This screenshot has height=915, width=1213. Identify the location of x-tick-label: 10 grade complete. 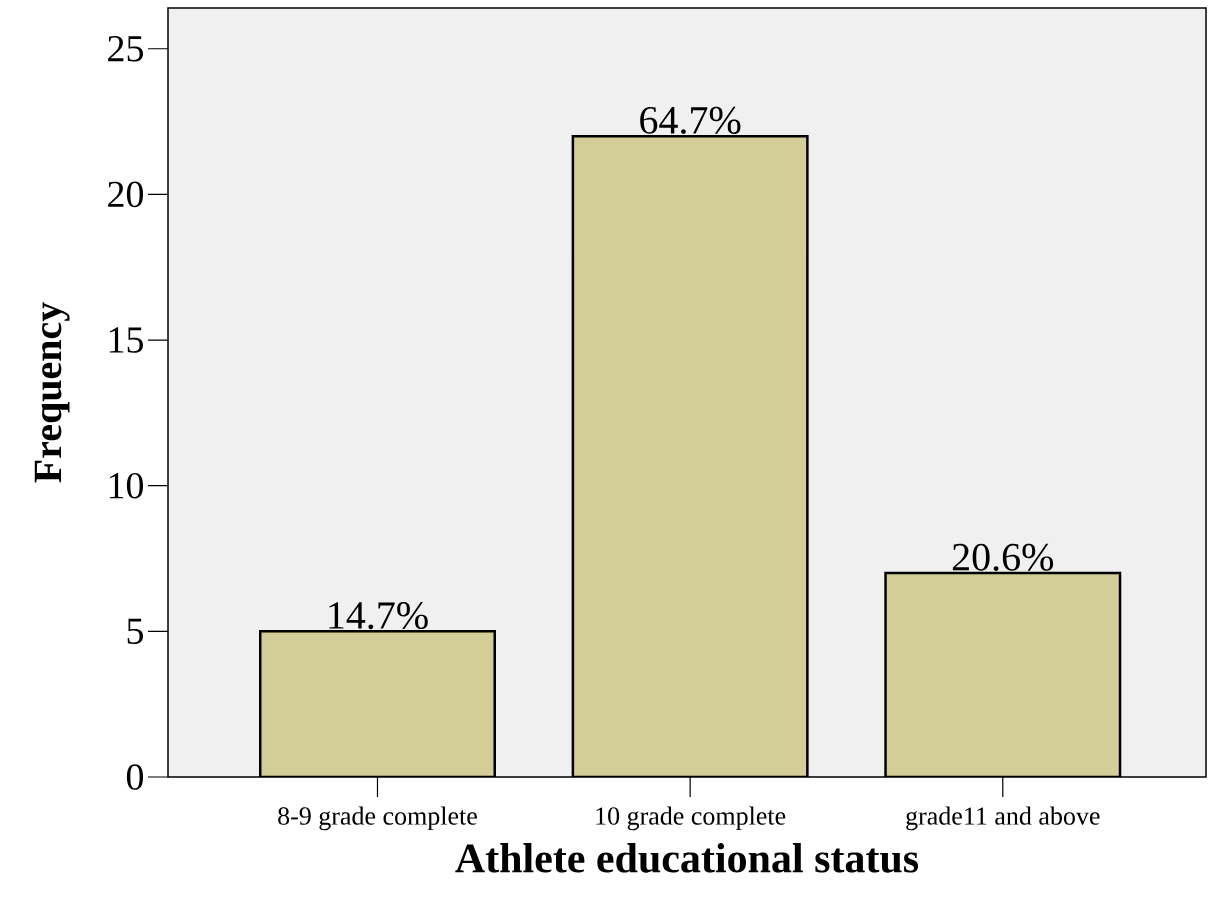
(691, 818).